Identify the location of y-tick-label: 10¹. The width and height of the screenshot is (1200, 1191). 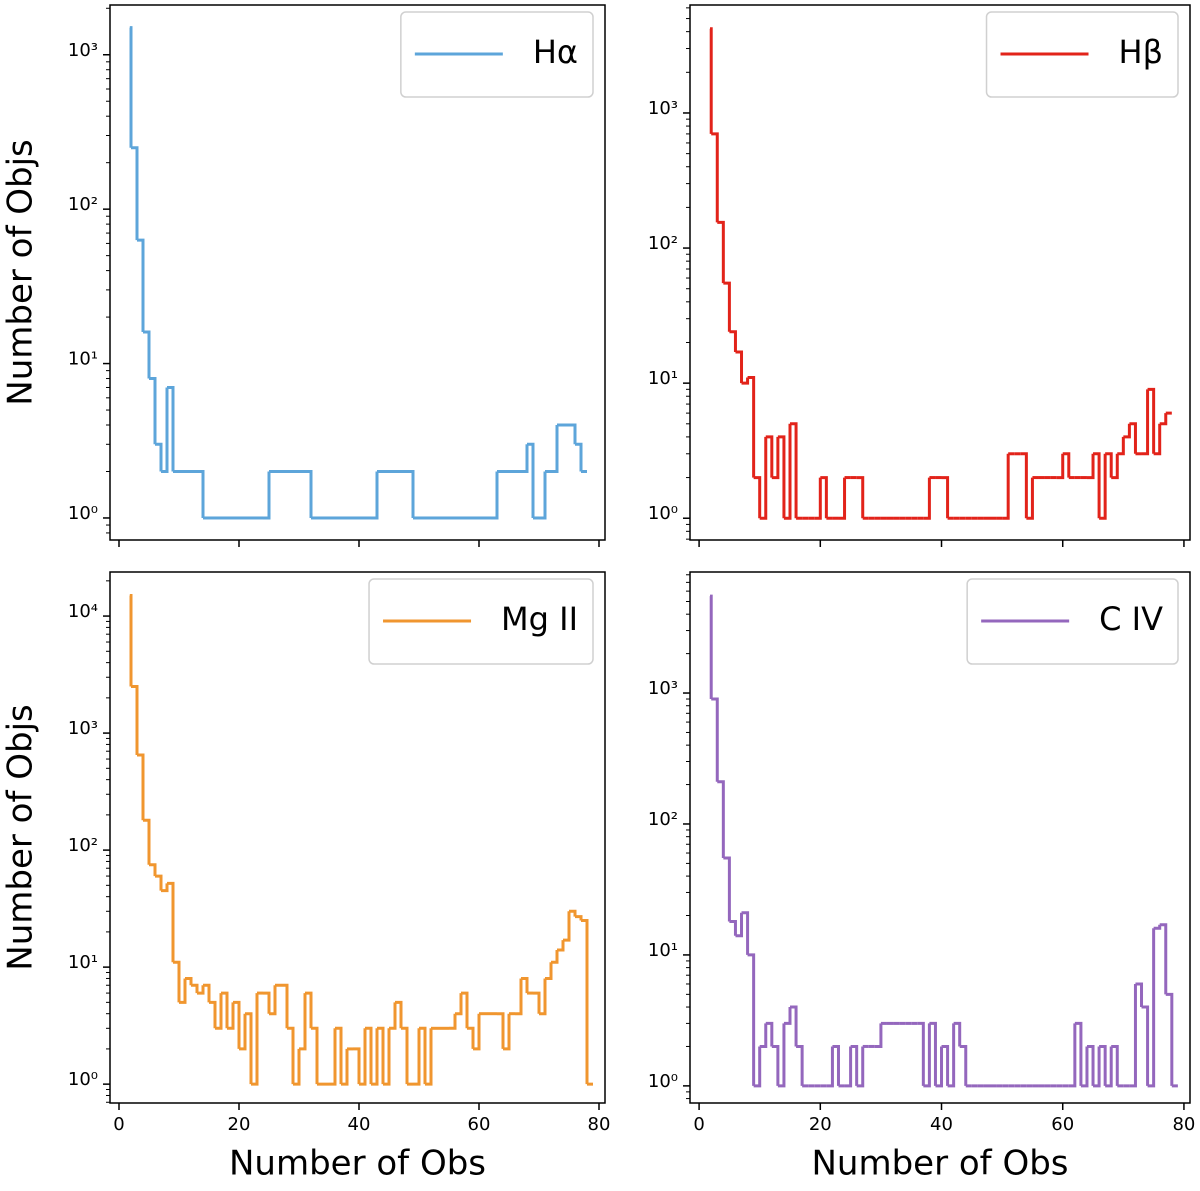
(83, 359).